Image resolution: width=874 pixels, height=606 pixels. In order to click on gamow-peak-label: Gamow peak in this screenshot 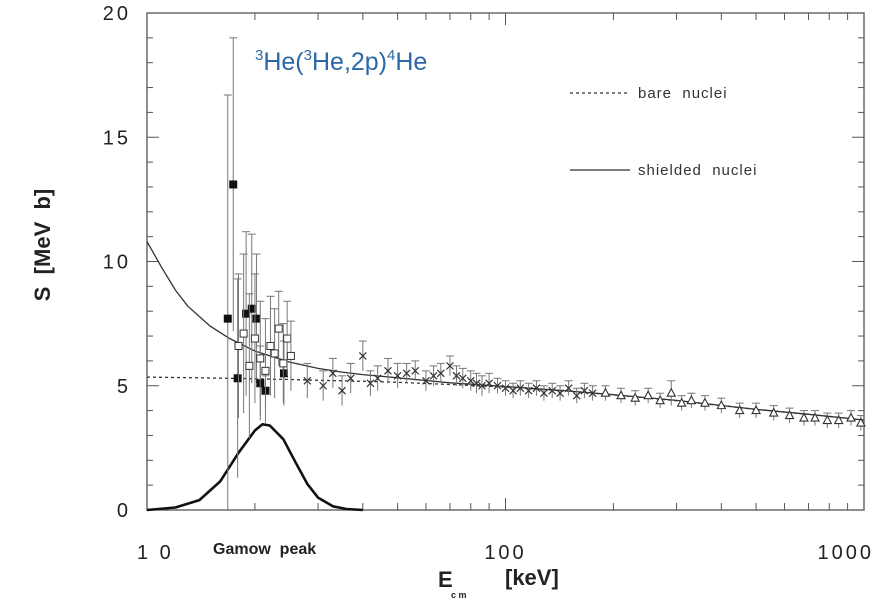, I will do `click(264, 549)`.